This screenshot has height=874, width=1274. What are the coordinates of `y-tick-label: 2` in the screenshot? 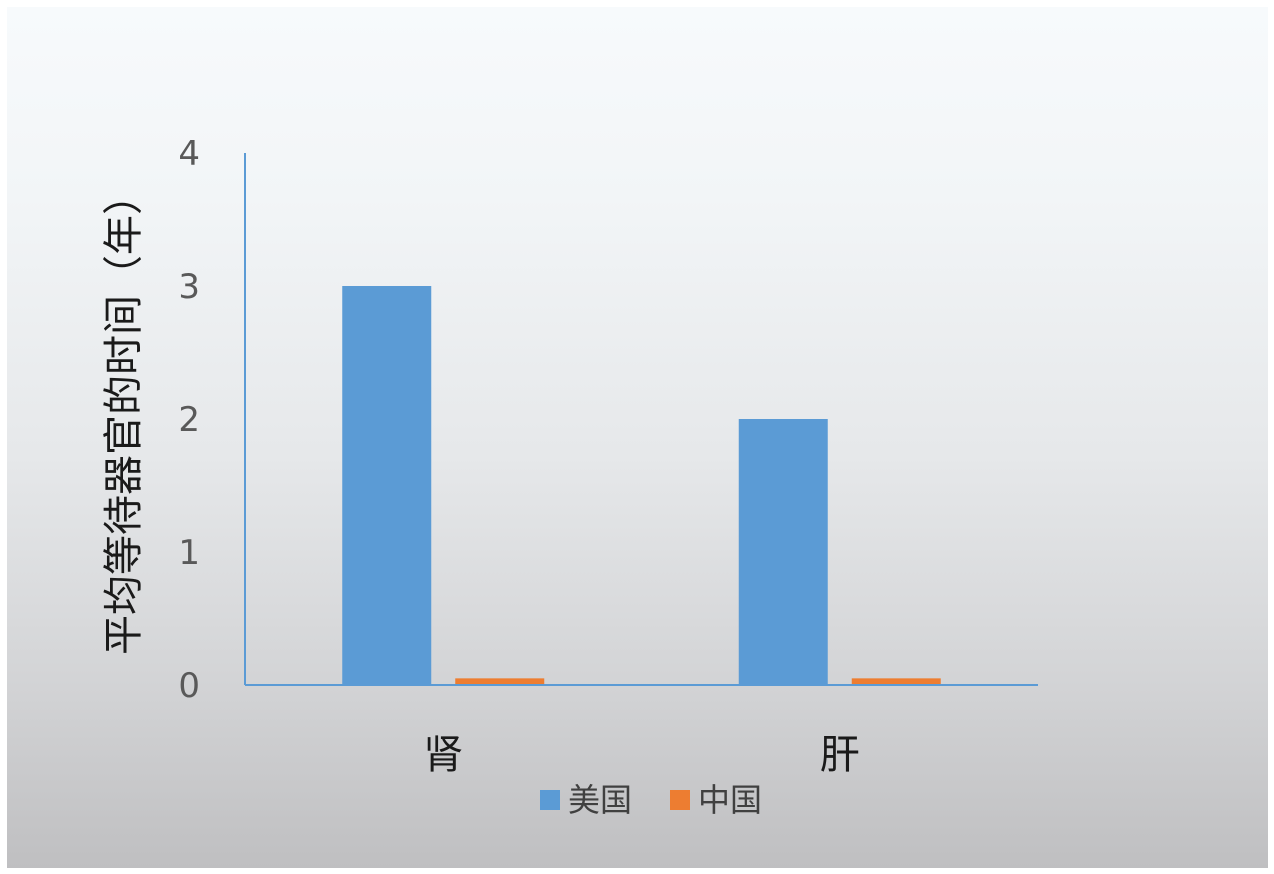 It's located at (189, 420).